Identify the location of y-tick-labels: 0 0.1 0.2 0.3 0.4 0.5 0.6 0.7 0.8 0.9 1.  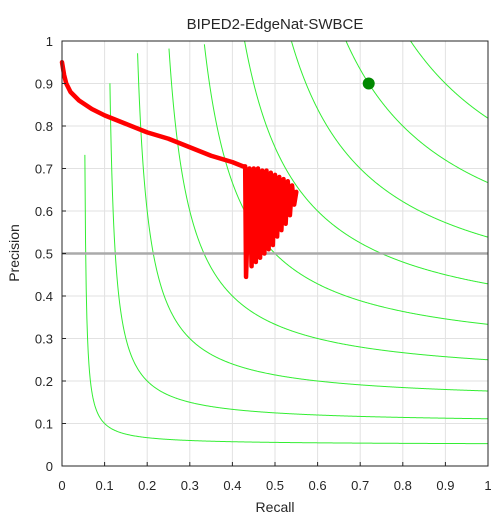
(50, 254).